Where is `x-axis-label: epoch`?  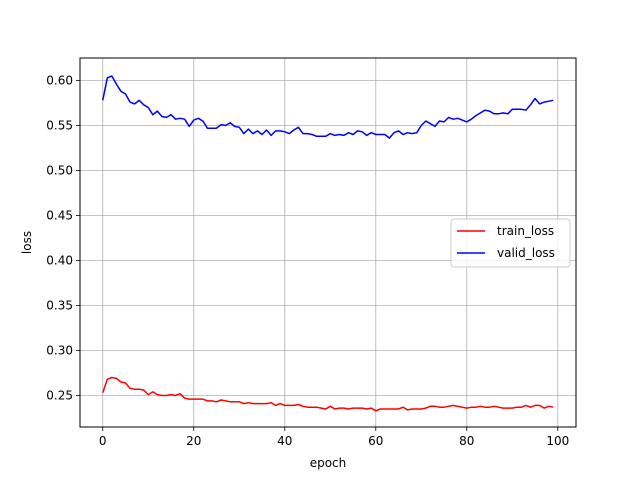 x-axis-label: epoch is located at coordinates (328, 463).